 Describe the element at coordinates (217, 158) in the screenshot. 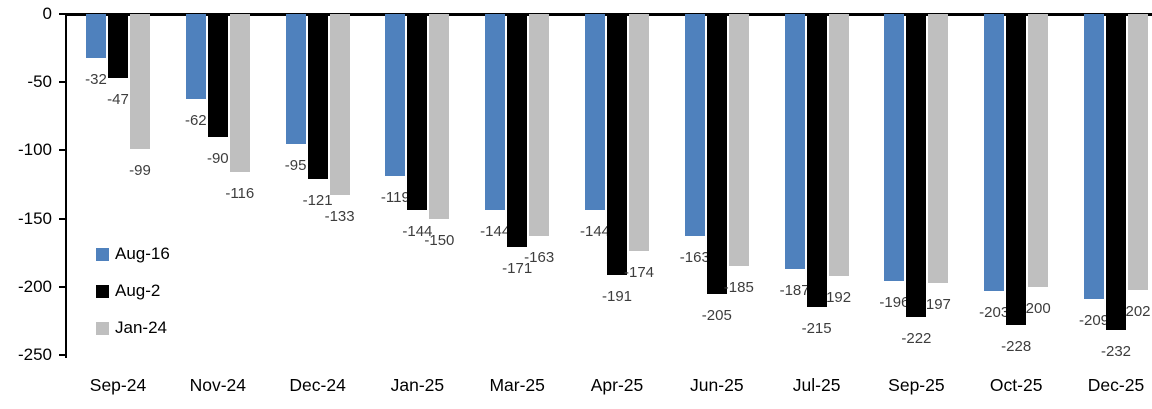

I see `bar-value-label: -90` at that location.